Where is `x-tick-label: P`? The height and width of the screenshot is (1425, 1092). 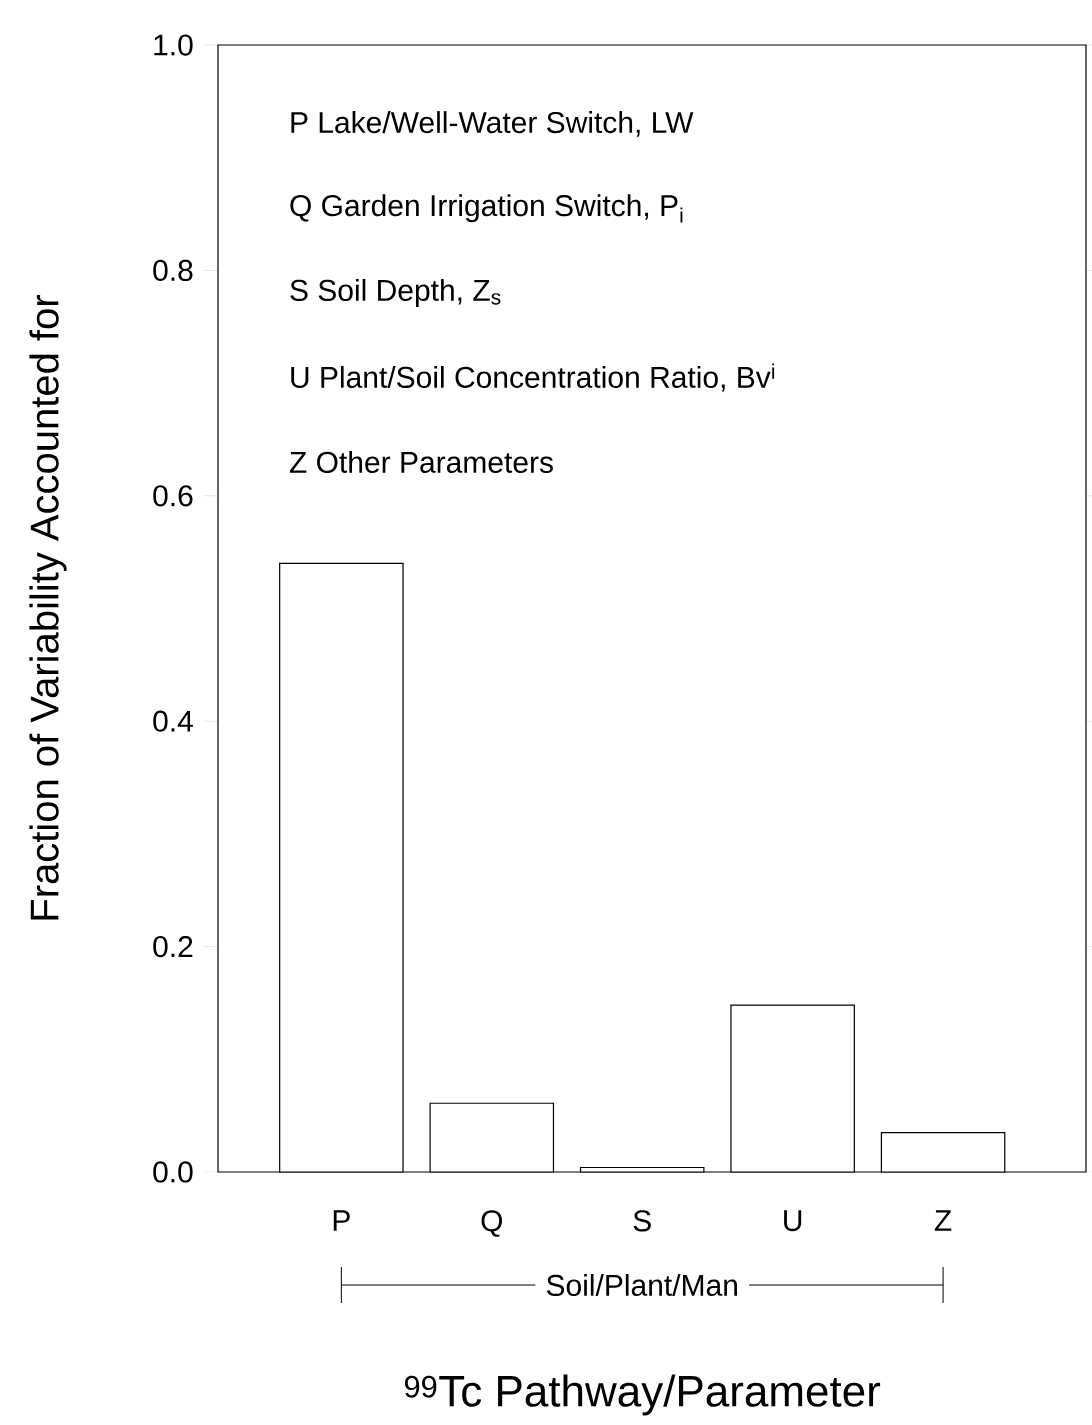
x-tick-label: P is located at coordinates (341, 1220).